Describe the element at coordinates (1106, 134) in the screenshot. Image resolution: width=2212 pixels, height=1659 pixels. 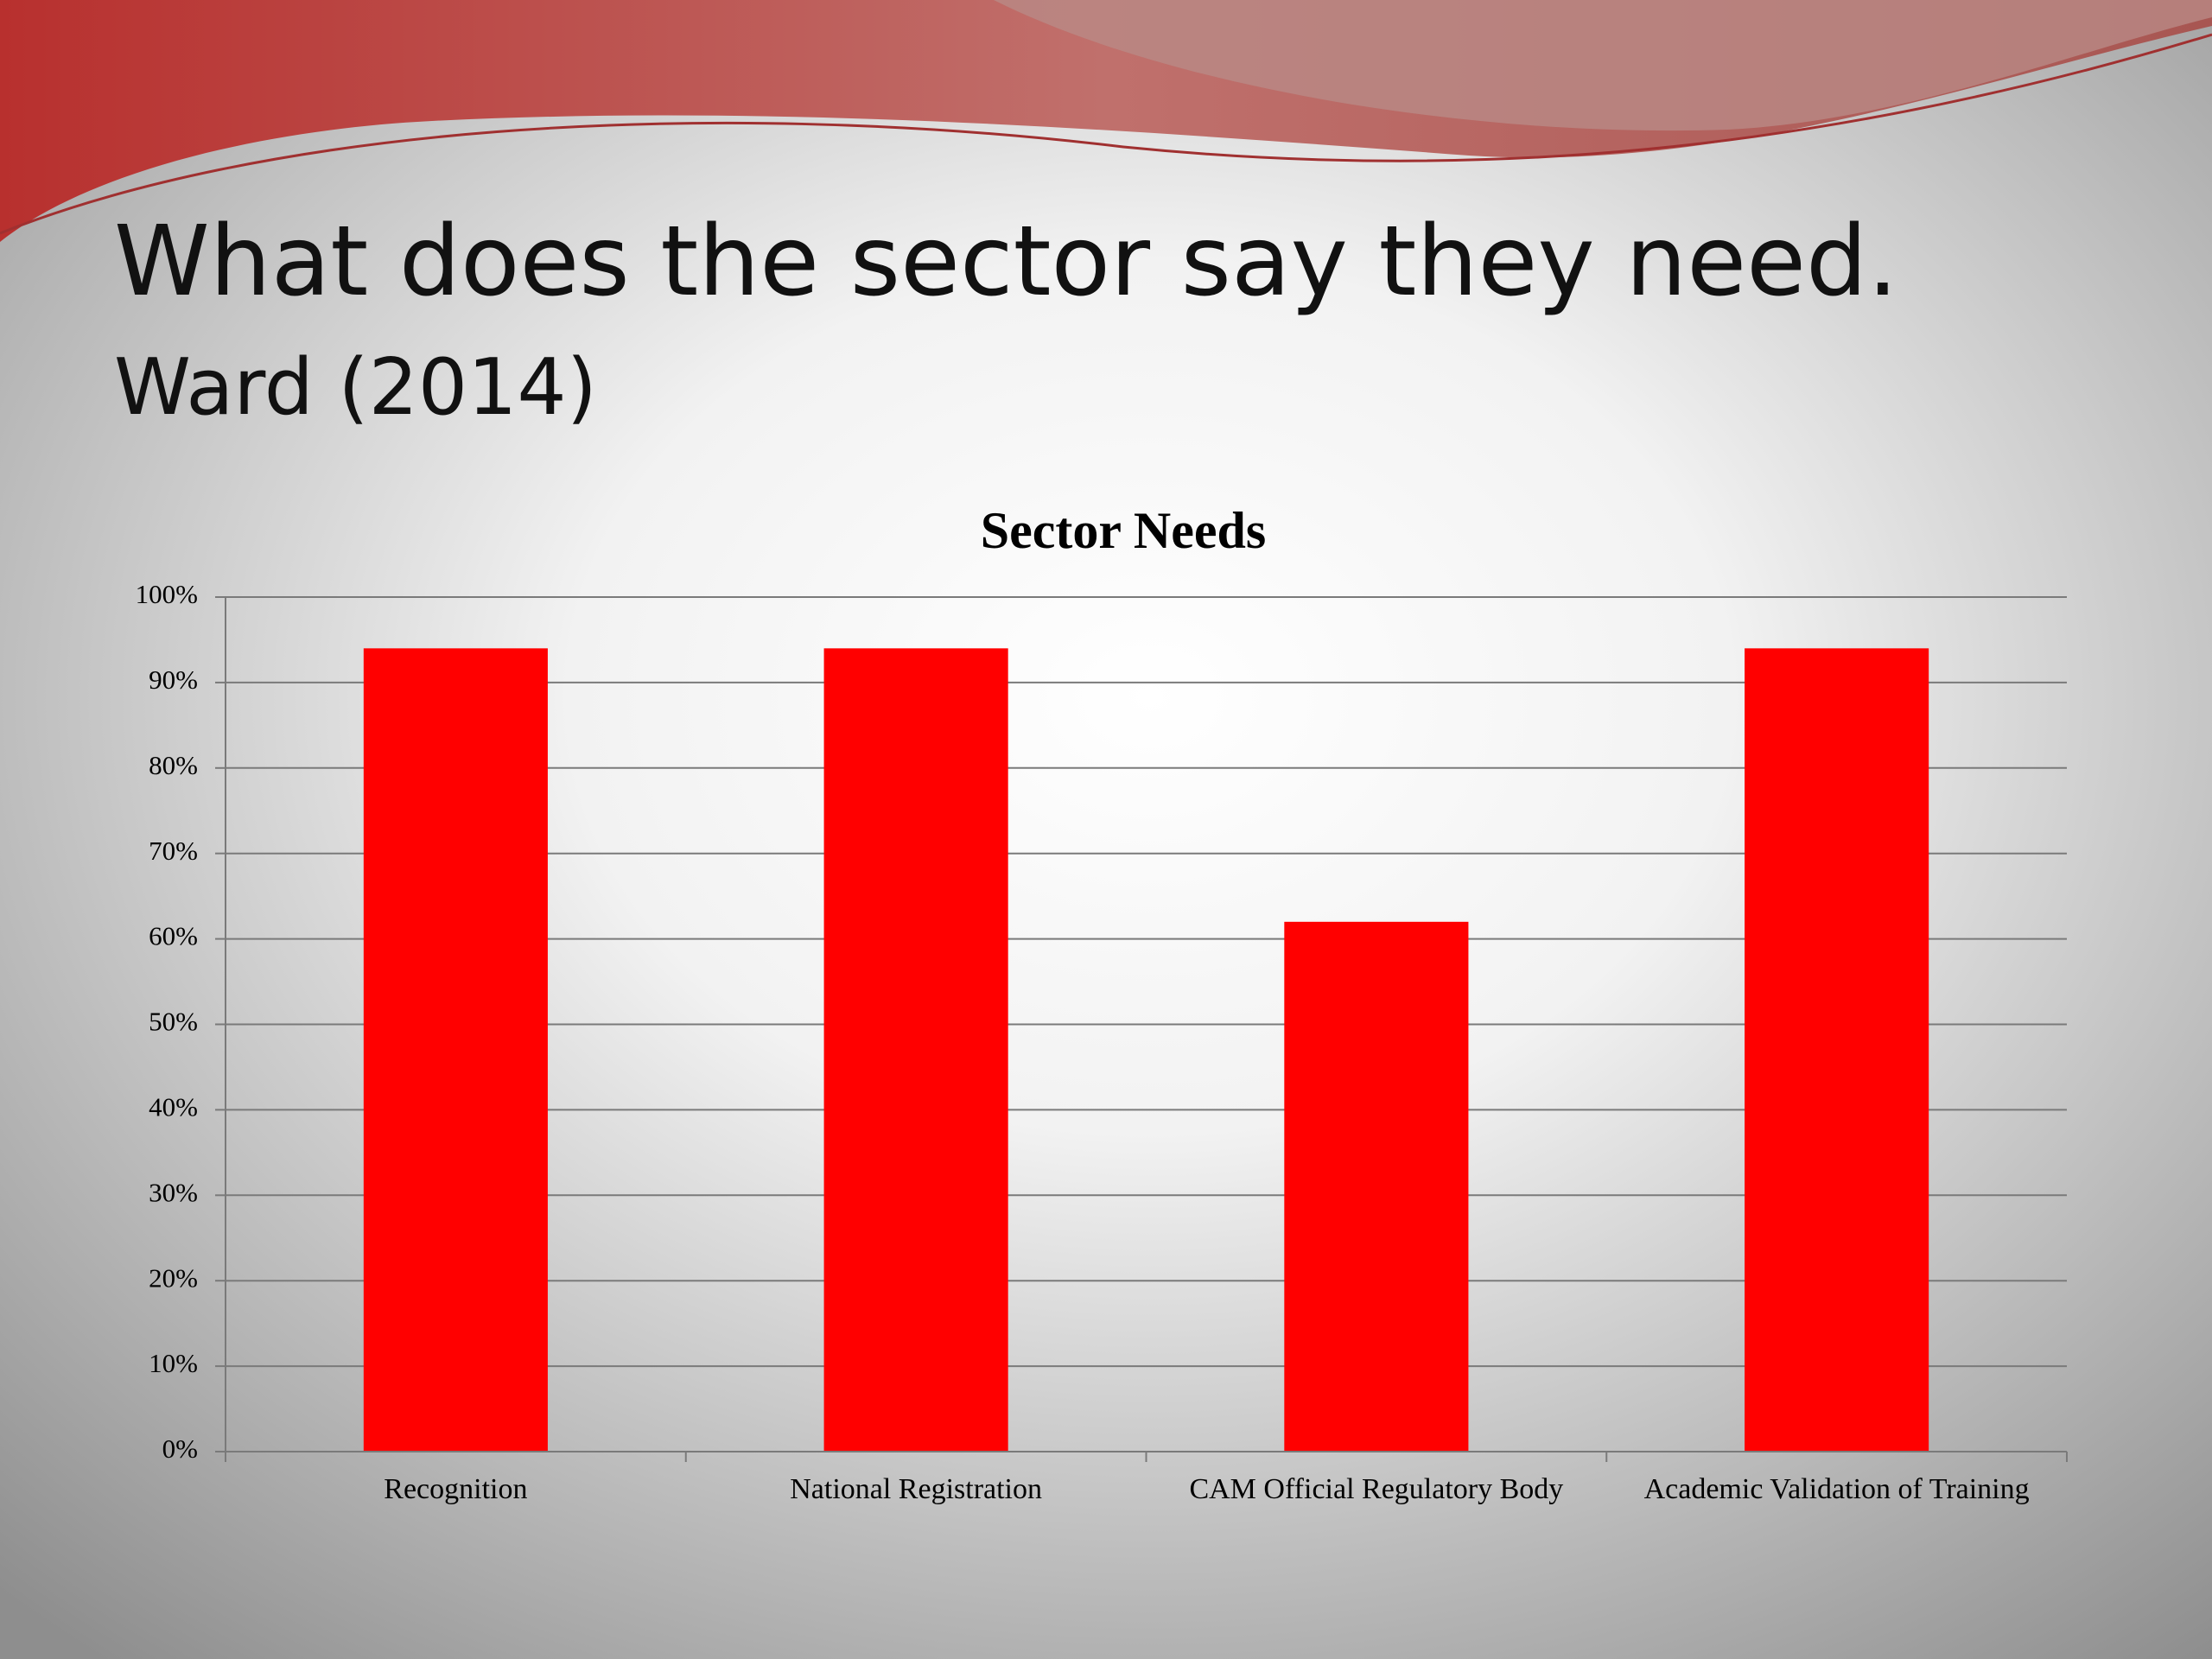
I see `decor-line` at that location.